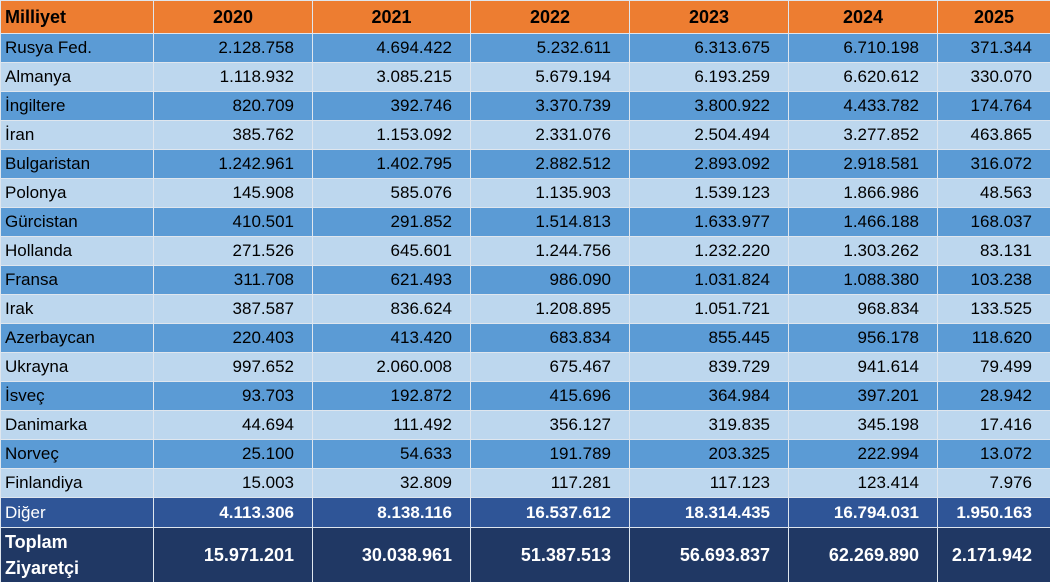 The height and width of the screenshot is (582, 1050). Describe the element at coordinates (233, 425) in the screenshot. I see `cell: 44.694` at that location.